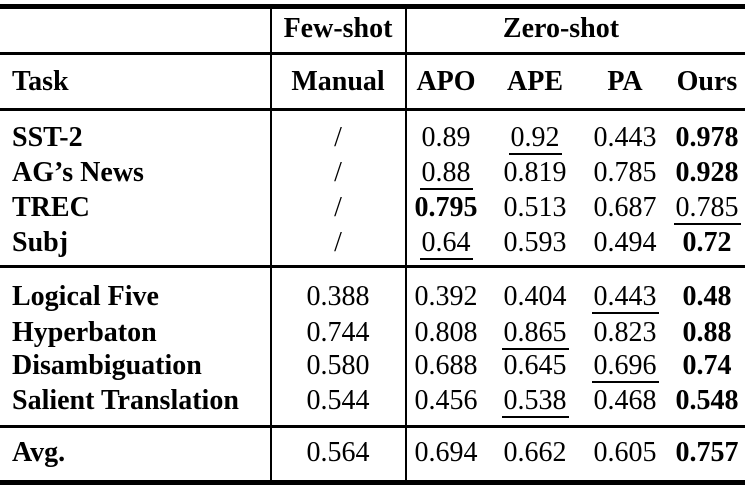  I want to click on table-bottom-rule, so click(372, 482).